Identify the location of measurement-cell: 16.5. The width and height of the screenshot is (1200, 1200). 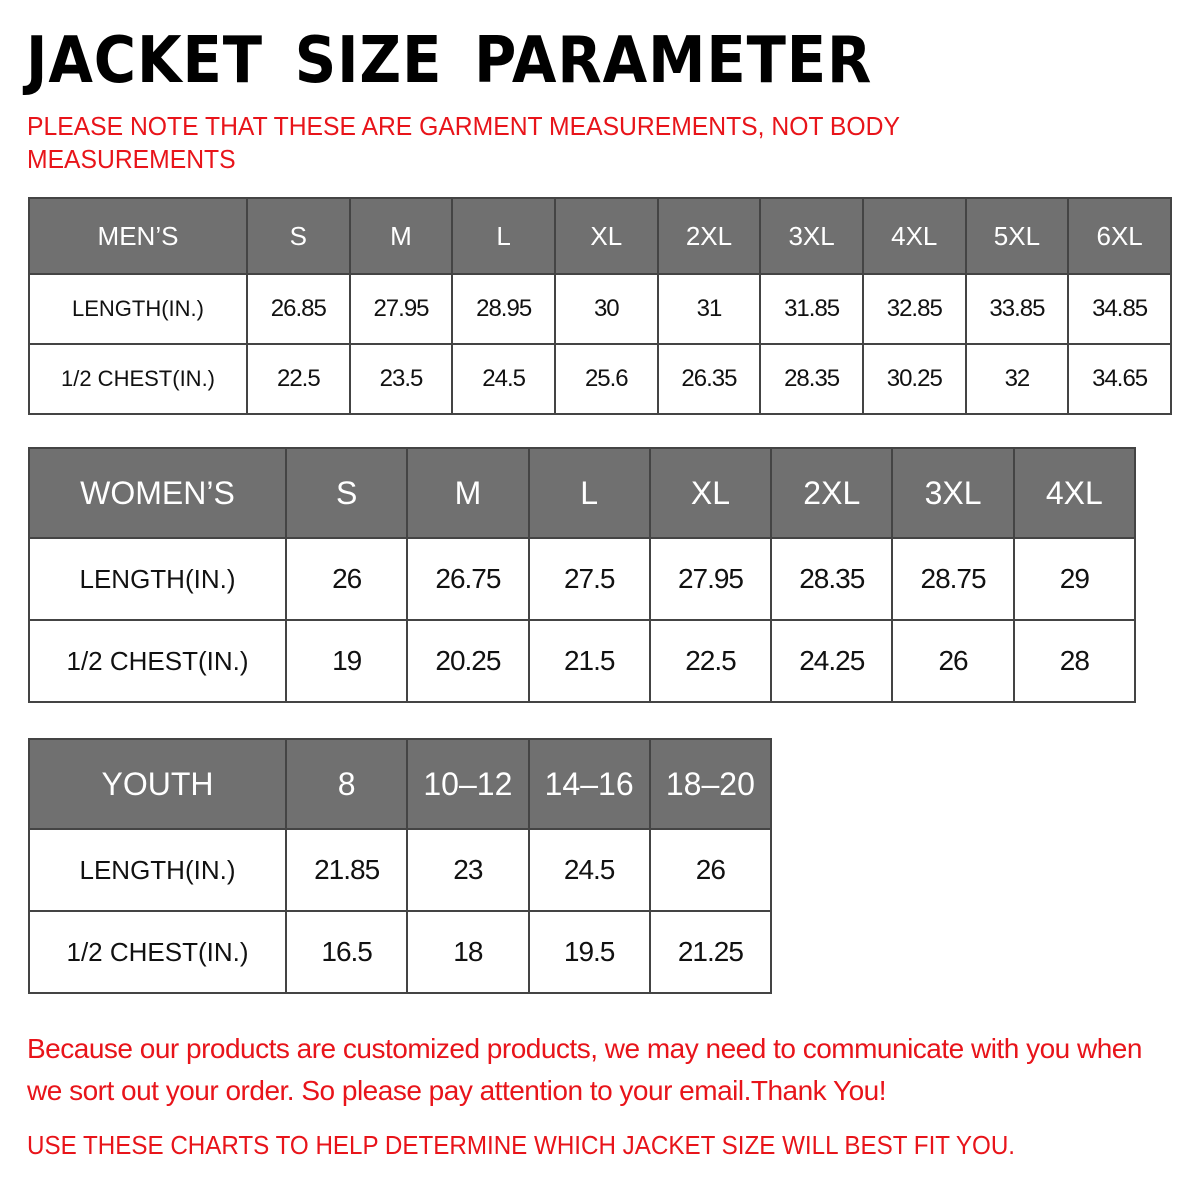
(346, 952).